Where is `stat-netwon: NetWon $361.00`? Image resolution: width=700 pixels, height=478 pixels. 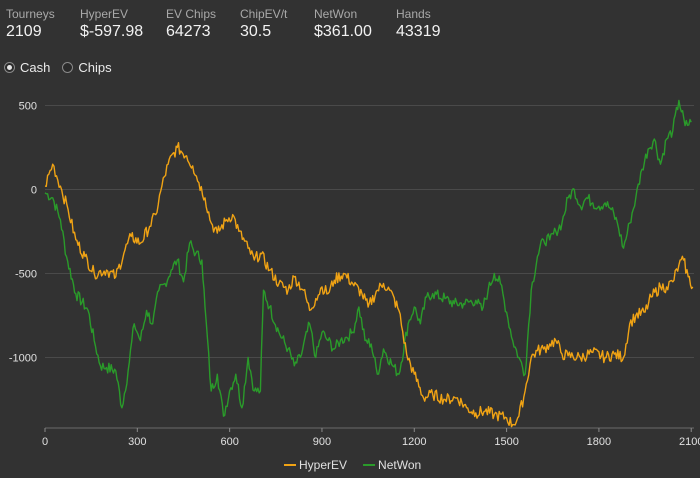
stat-netwon: NetWon $361.00 is located at coordinates (346, 24).